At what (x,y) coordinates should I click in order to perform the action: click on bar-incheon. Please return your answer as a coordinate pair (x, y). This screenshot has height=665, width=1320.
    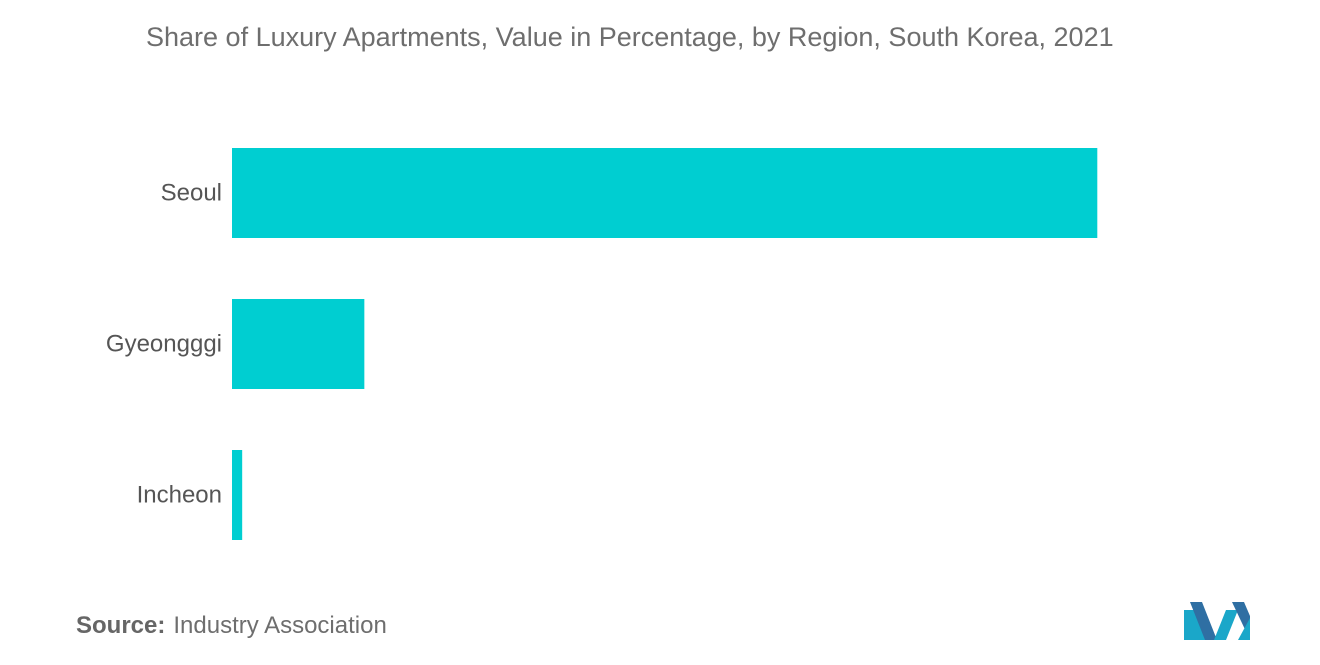
    Looking at the image, I should click on (237, 495).